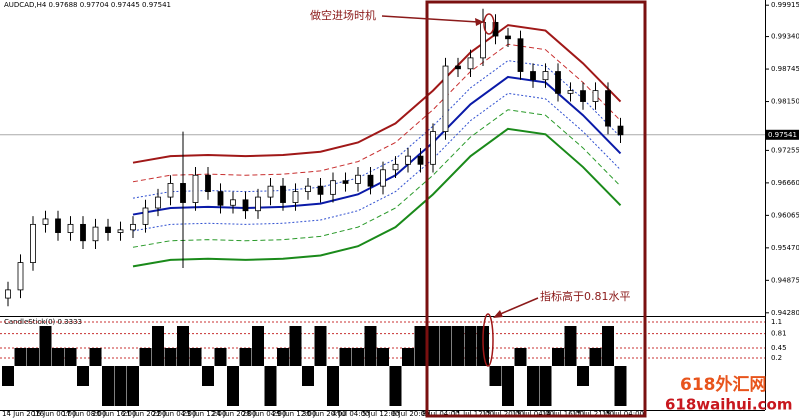 This screenshot has height=418, width=799. Describe the element at coordinates (174, 414) in the screenshot. I see `x-tick-label: 22 Jun 04:00` at that location.